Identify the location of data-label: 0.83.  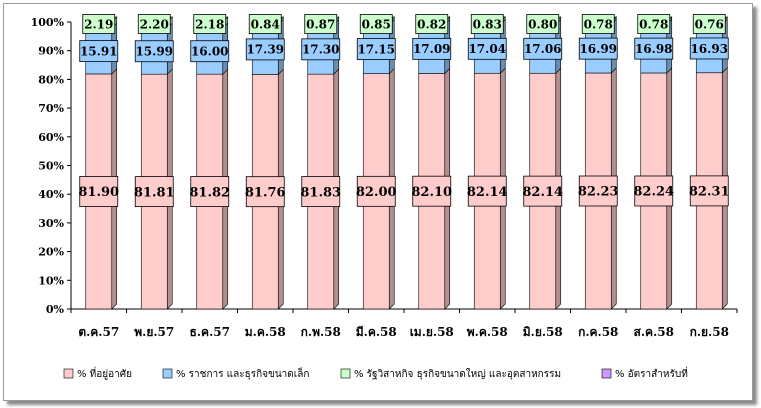
(487, 24).